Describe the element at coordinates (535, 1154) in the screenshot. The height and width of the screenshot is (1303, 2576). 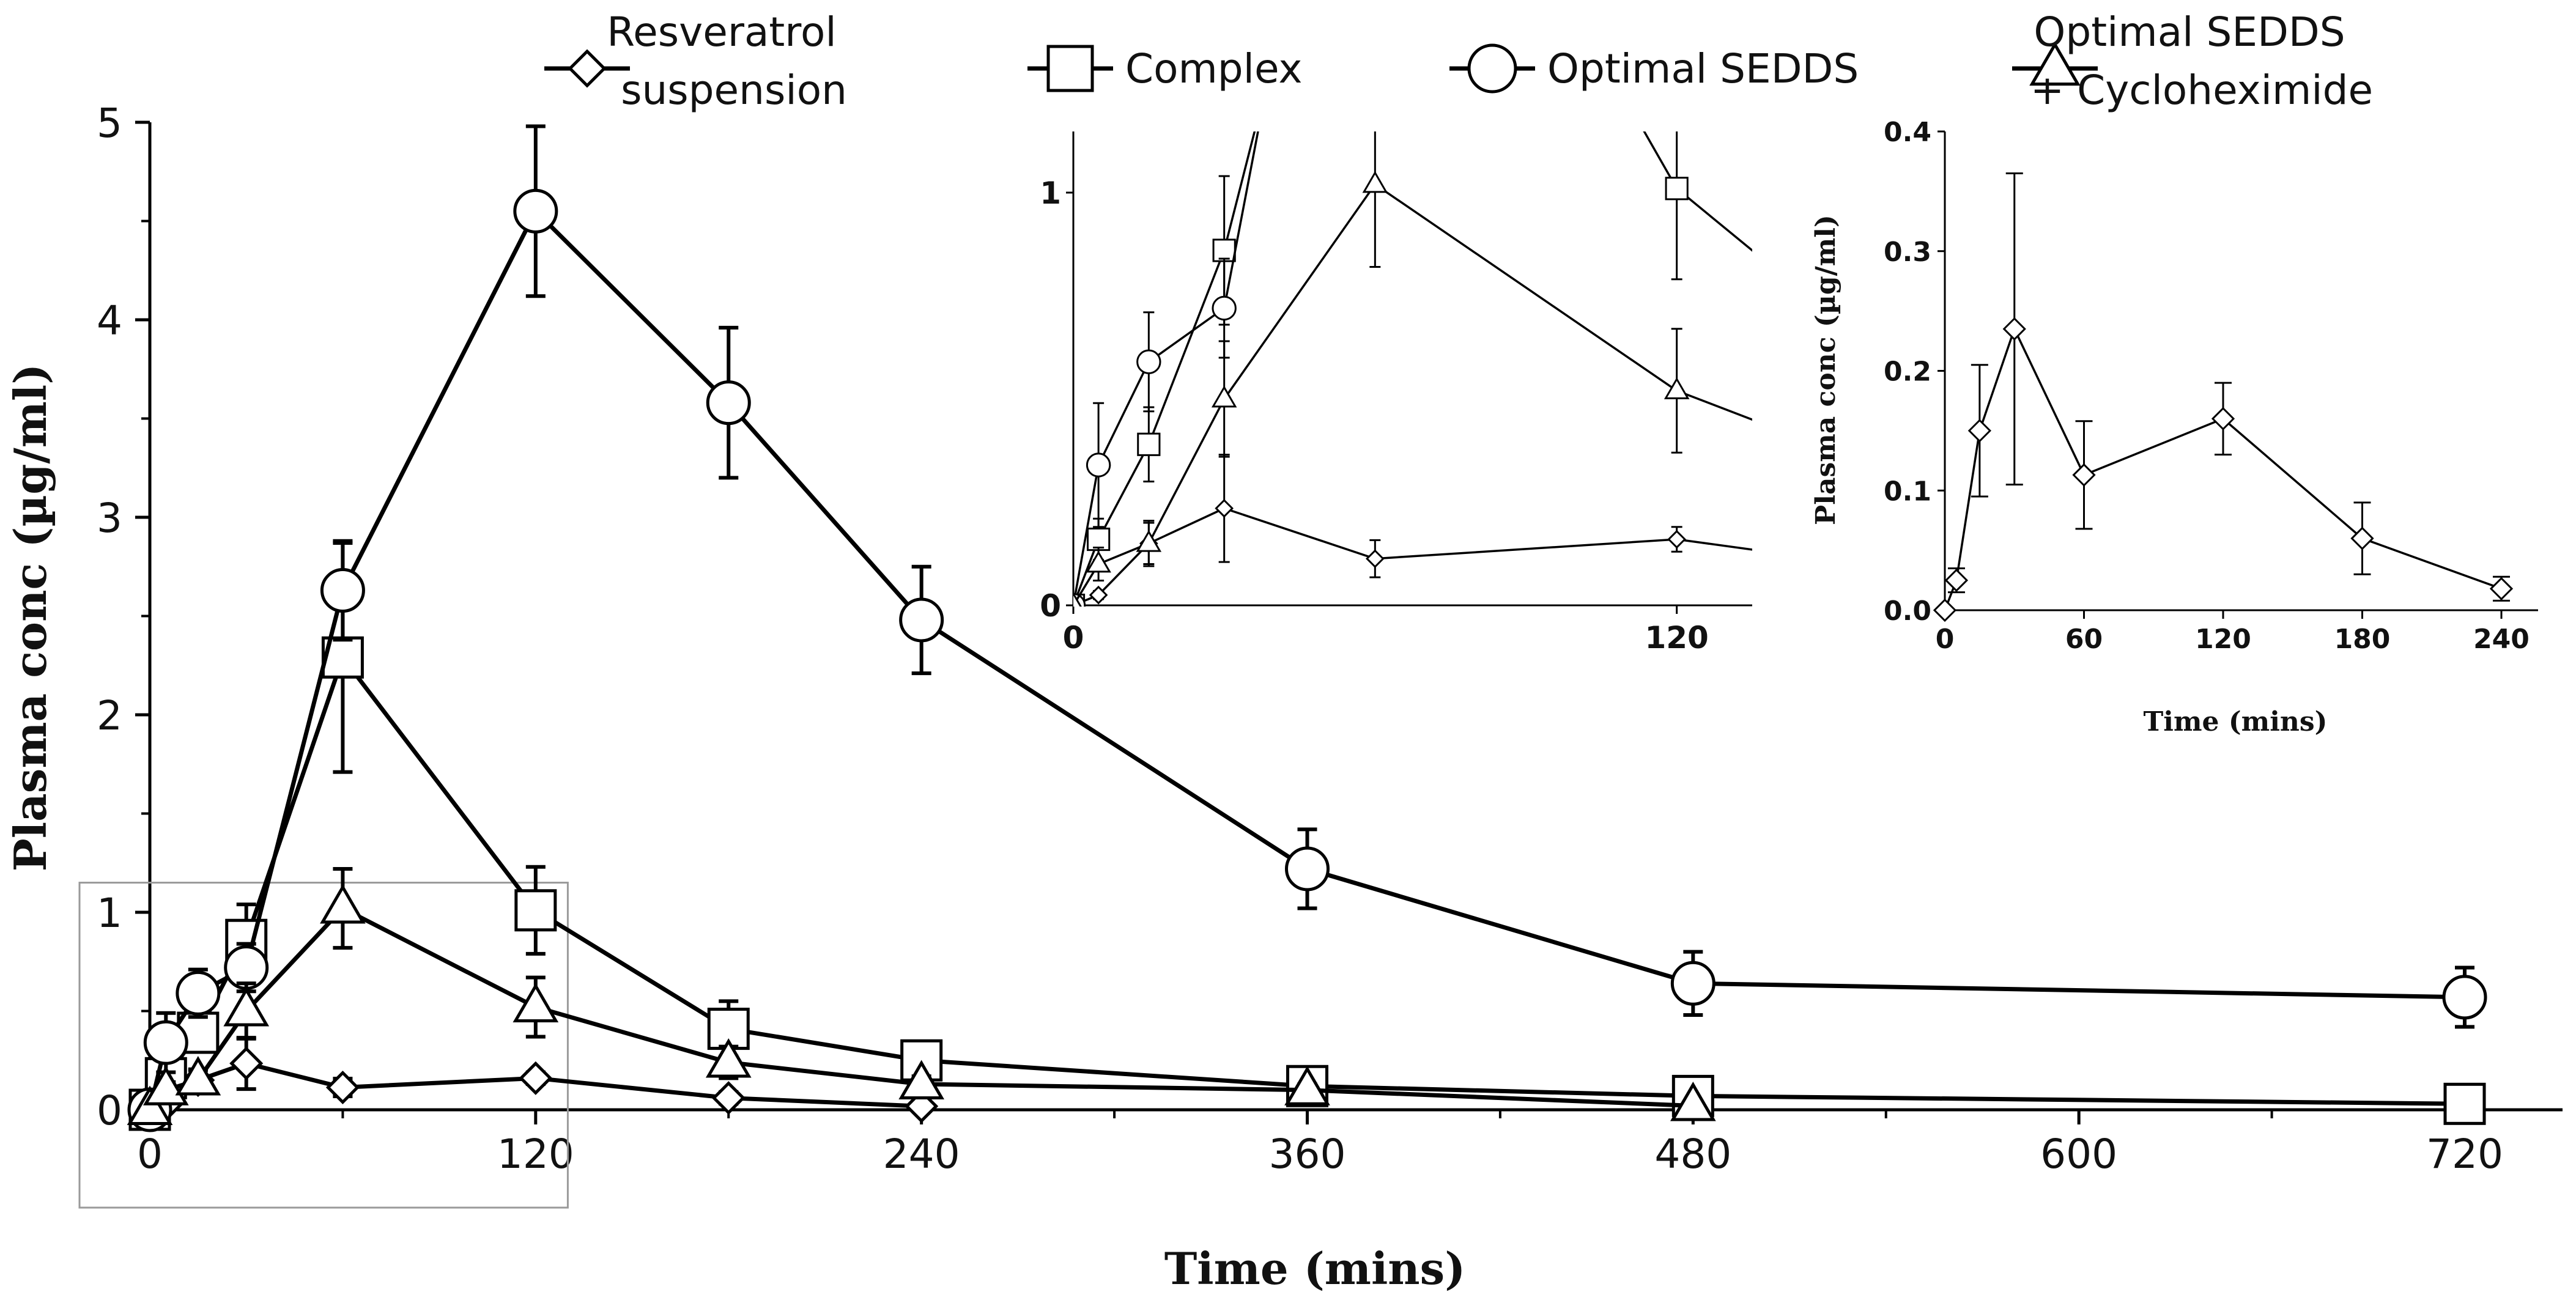
I see `x-tick-label: 120` at that location.